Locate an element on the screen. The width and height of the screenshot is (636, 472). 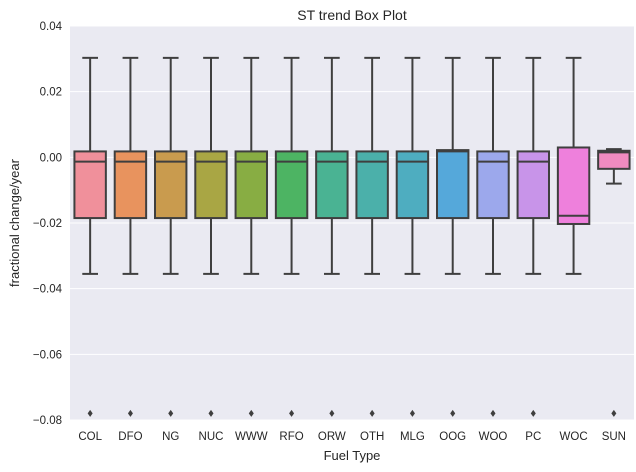
box-woc is located at coordinates (573, 165).